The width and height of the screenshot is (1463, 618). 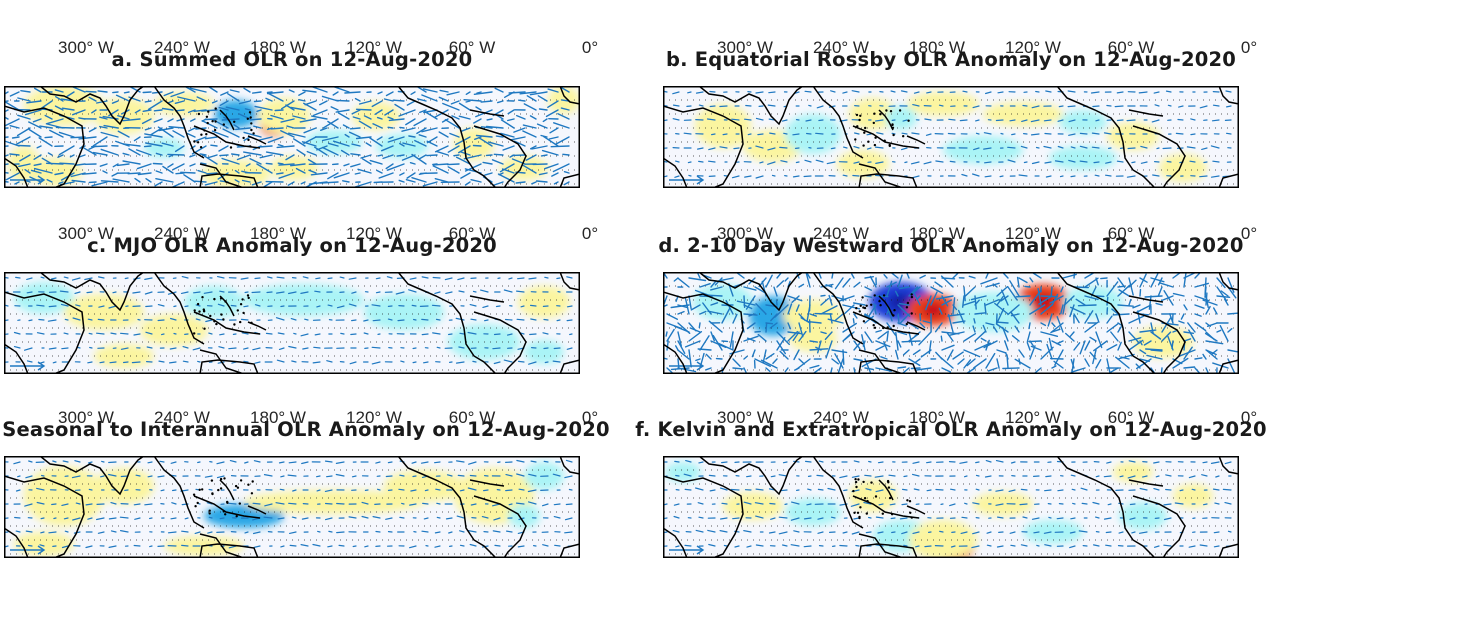 What do you see at coordinates (374, 233) in the screenshot?
I see `tick-120w: 120° W` at bounding box center [374, 233].